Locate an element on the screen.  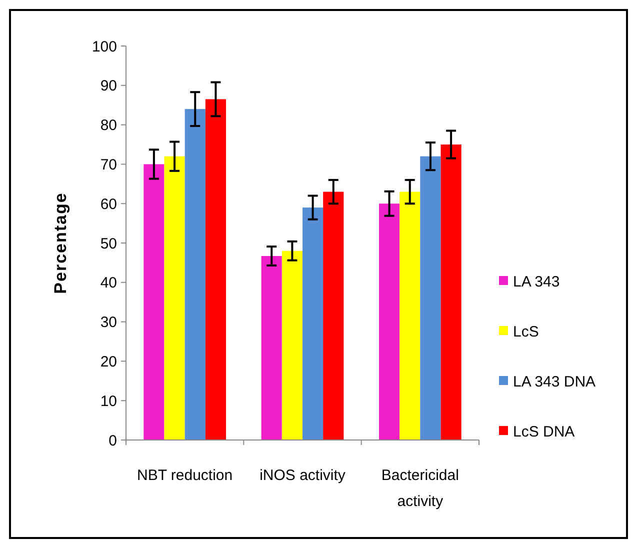
legend-label: LA 343 is located at coordinates (536, 281).